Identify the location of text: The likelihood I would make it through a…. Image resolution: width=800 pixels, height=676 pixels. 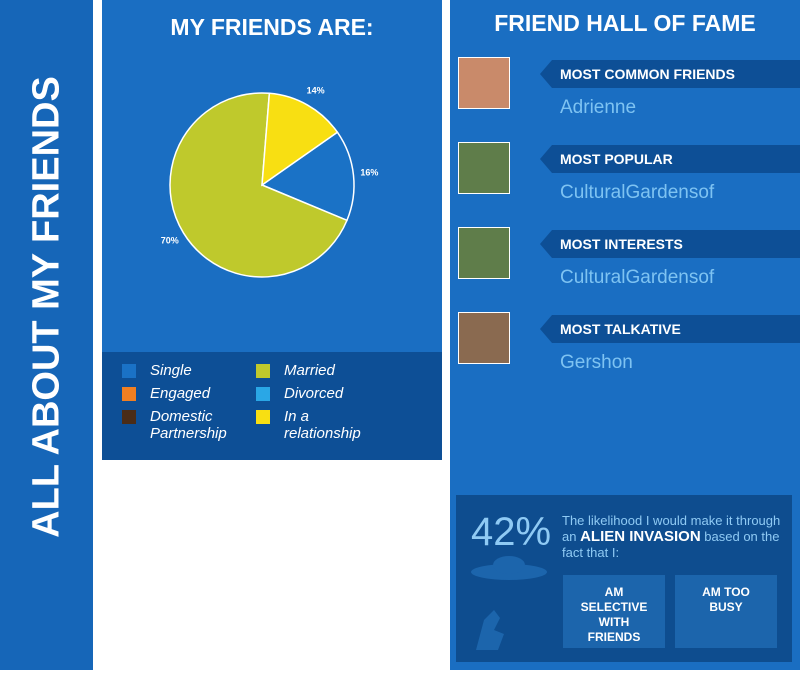
(671, 528).